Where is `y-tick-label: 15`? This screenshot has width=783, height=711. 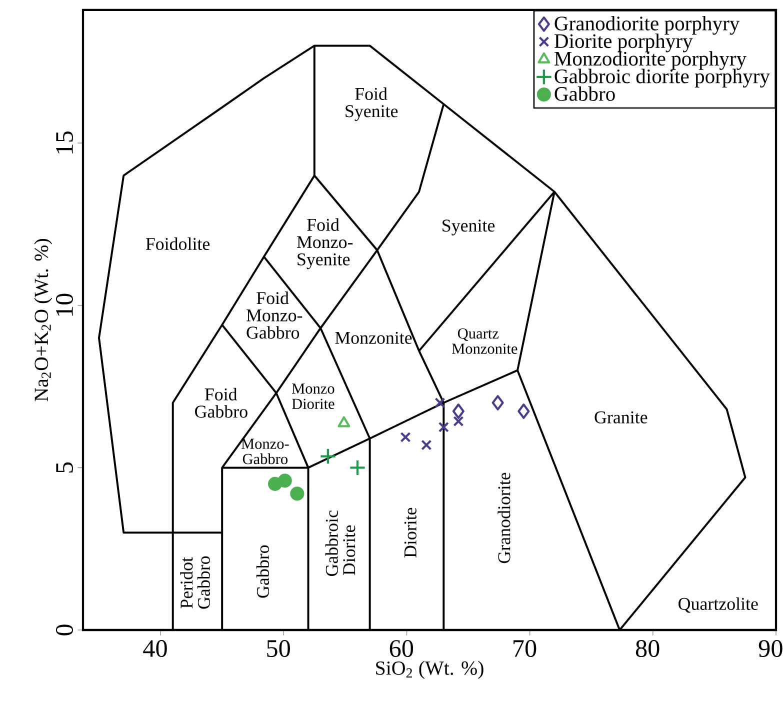 y-tick-label: 15 is located at coordinates (64, 142).